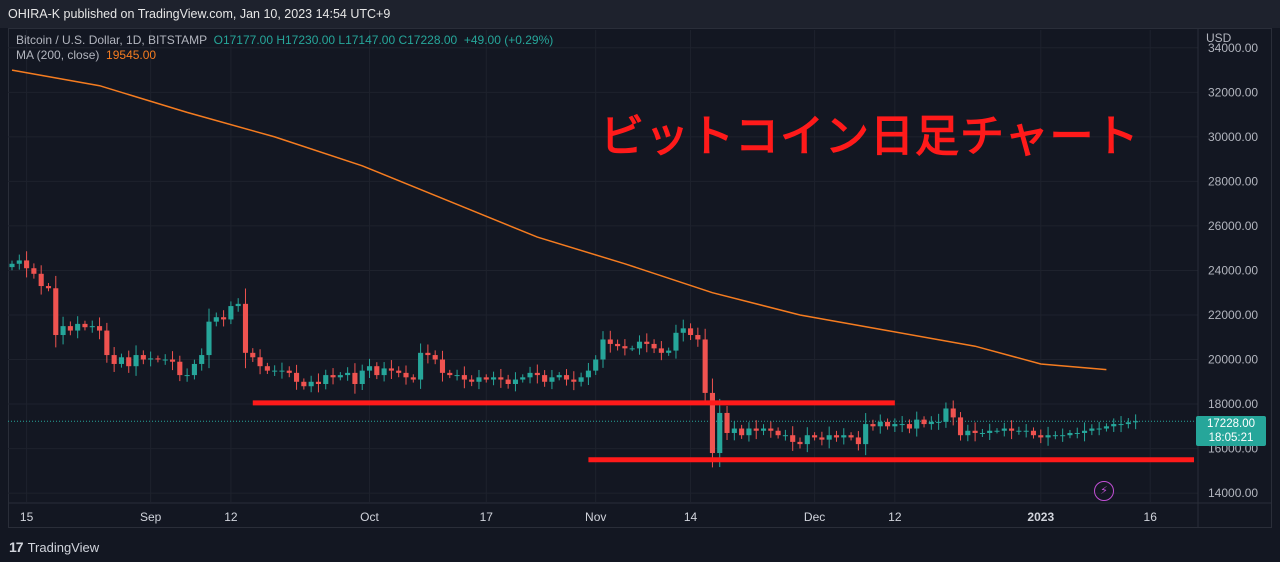  I want to click on tradingview-logo: 17 TradingView, so click(54, 547).